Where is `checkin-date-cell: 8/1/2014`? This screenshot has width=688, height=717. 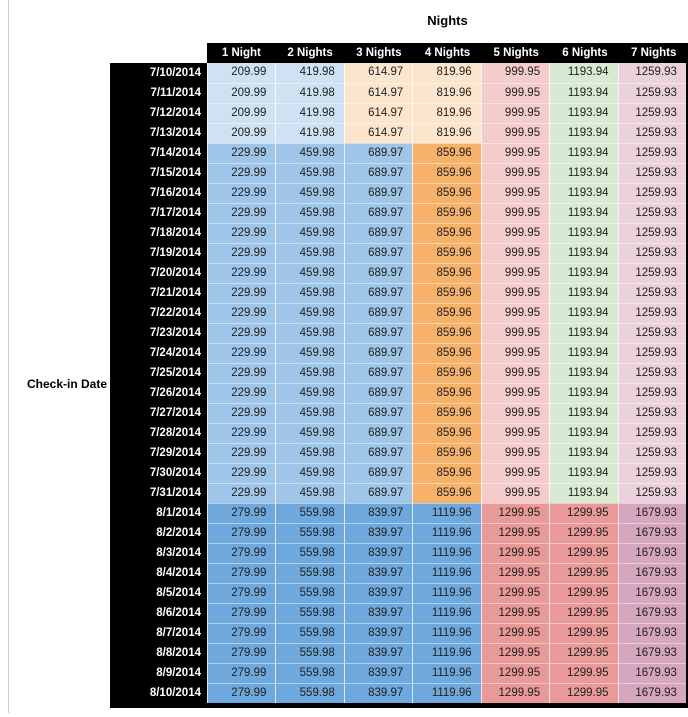 checkin-date-cell: 8/1/2014 is located at coordinates (158, 513).